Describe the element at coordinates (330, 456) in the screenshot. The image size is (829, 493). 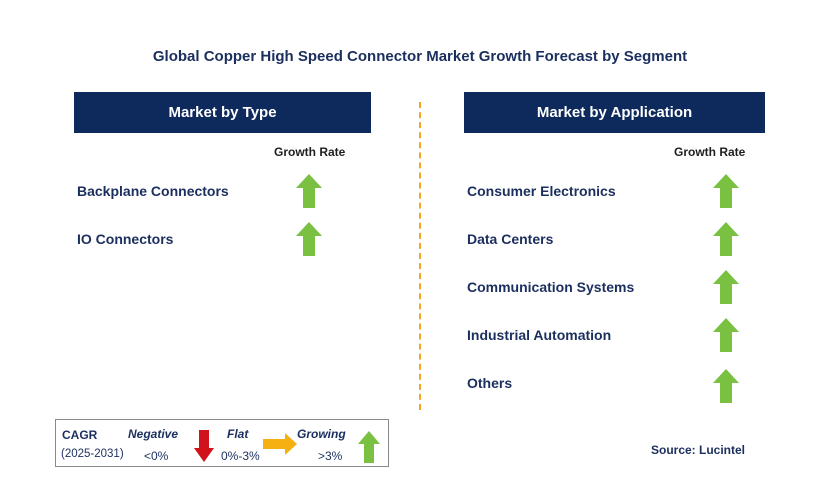
I see `legend-growing-range: >3%` at that location.